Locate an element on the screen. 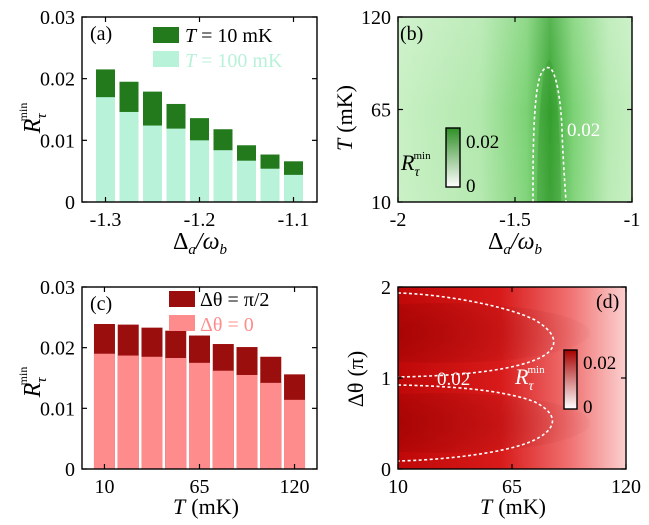 The height and width of the screenshot is (525, 649). panel-d-label: (d) is located at coordinates (607, 302).